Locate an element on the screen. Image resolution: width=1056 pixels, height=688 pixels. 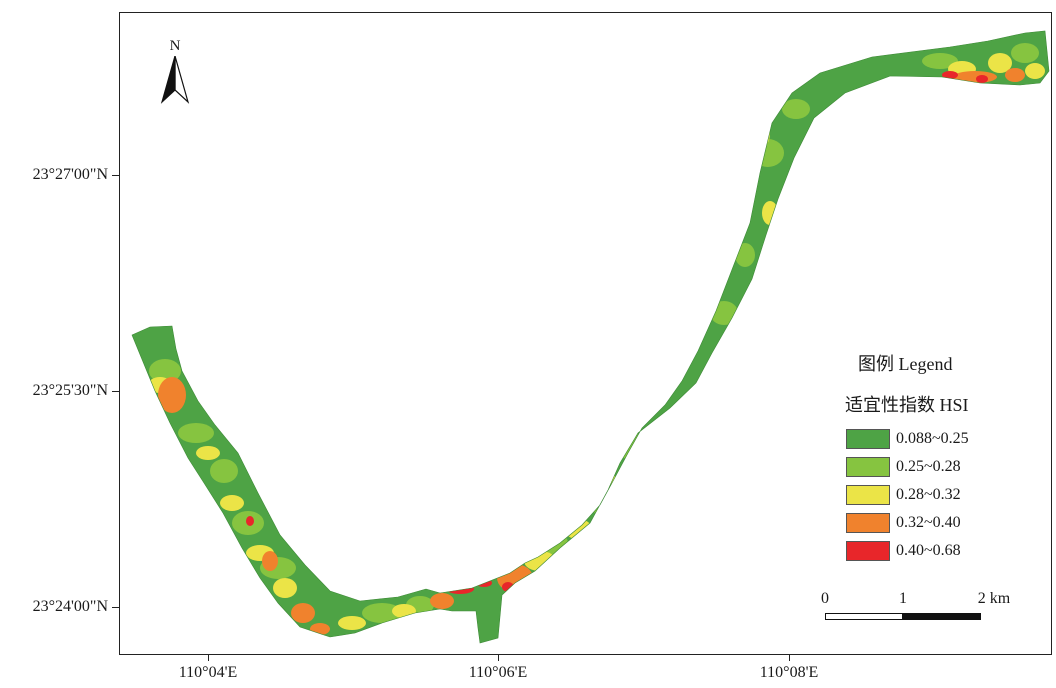
lon-label: 110°08'E is located at coordinates (789, 672).